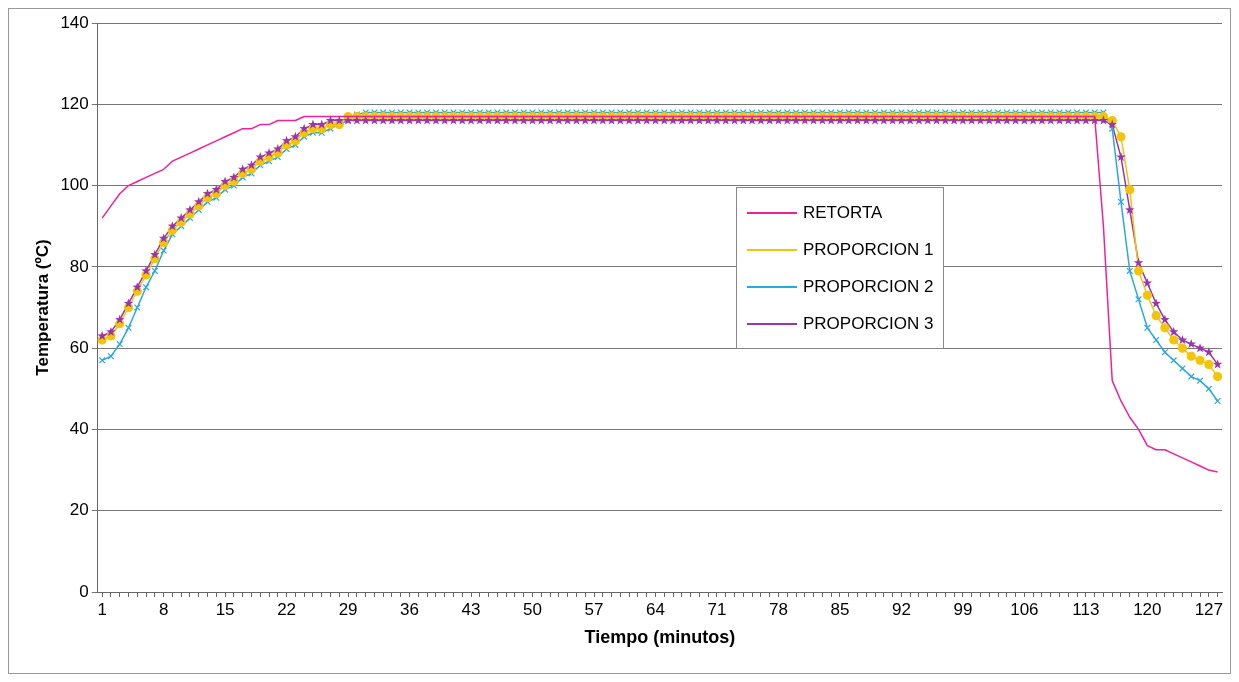  Describe the element at coordinates (717, 609) in the screenshot. I see `x-tick-label: 71` at that location.